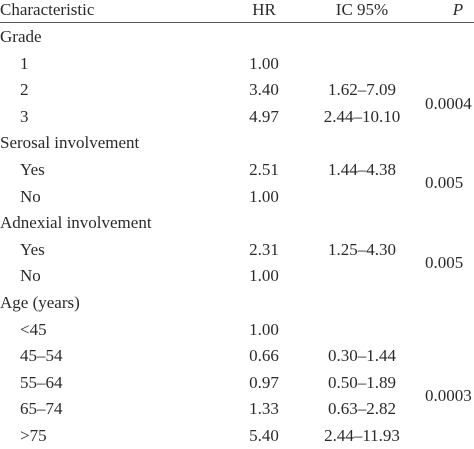 Image resolution: width=474 pixels, height=449 pixels. What do you see at coordinates (70, 143) in the screenshot?
I see `group-label: Serosal involvement` at bounding box center [70, 143].